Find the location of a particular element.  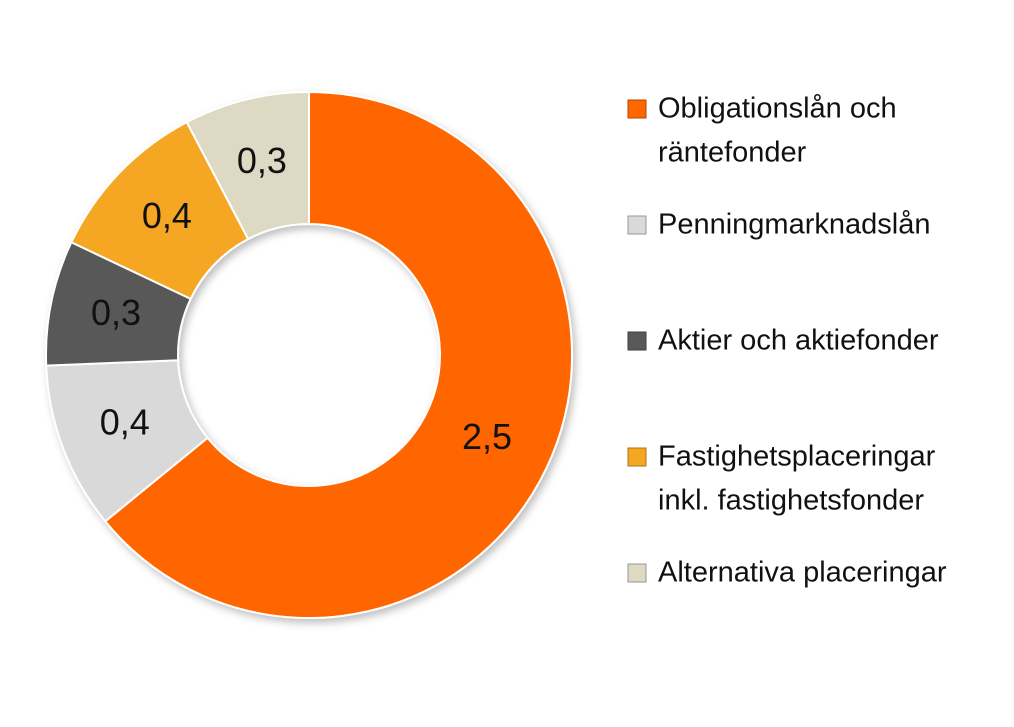

legend-label: Fastighetsplaceringar is located at coordinates (797, 457).